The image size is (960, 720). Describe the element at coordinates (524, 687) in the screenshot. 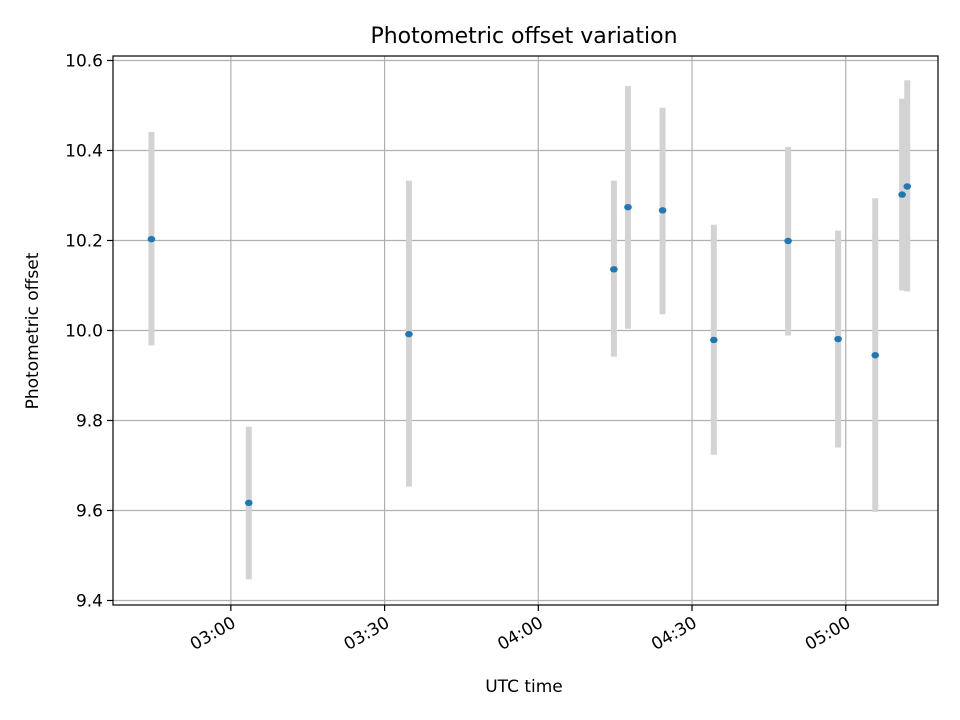

I see `x-axis-label: UTC time` at that location.